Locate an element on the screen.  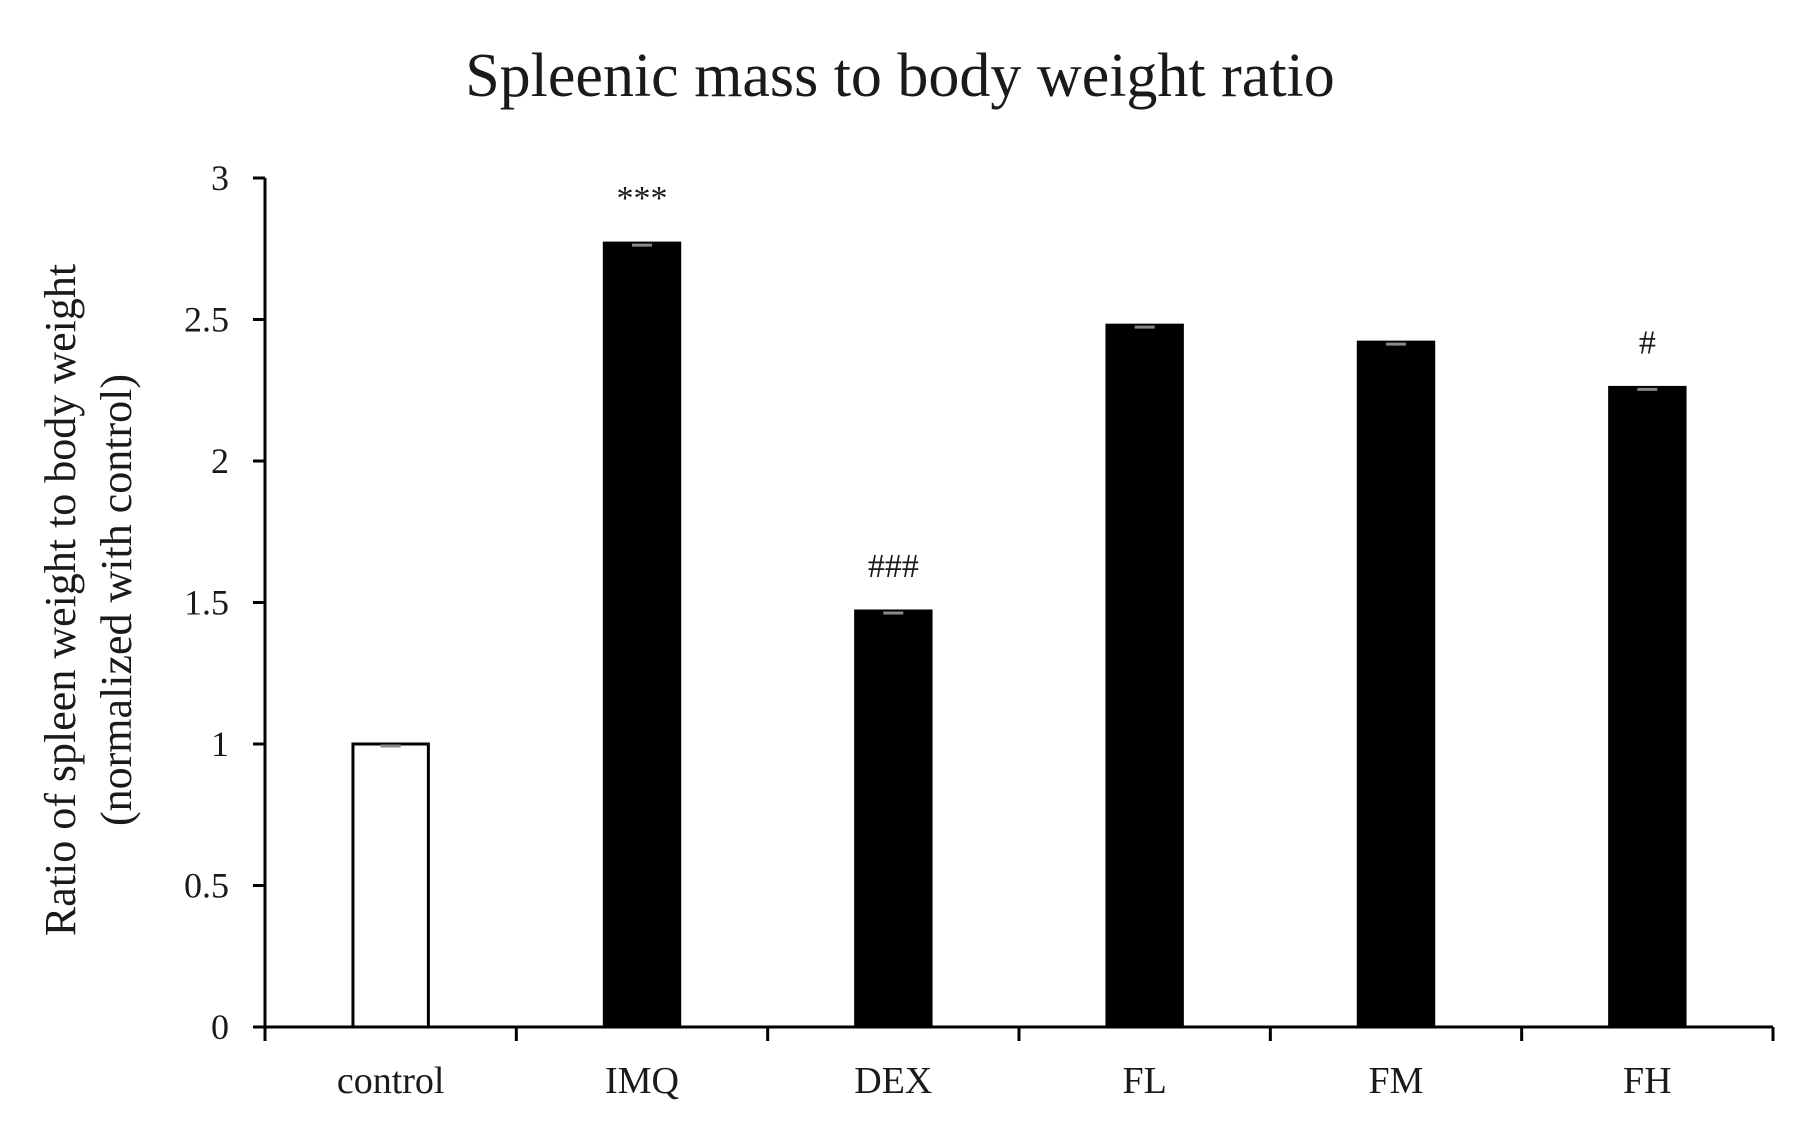
significance-label: *** is located at coordinates (642, 198).